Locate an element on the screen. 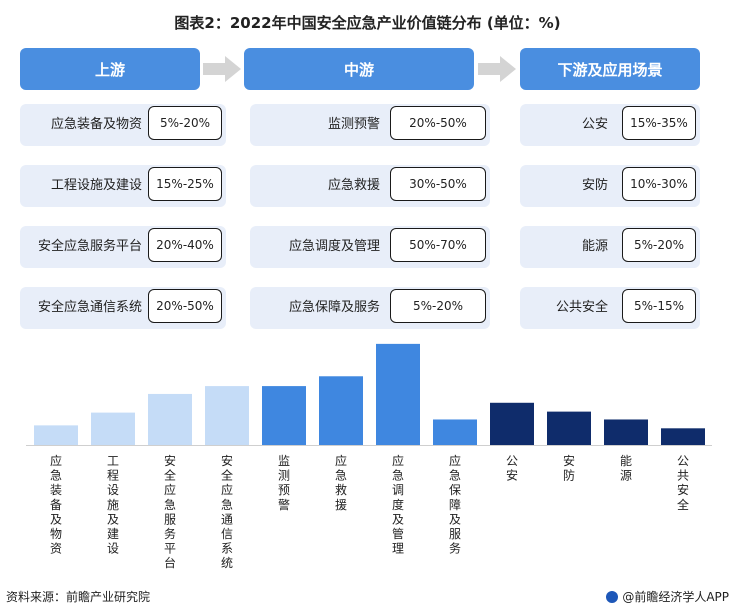  x-tick-label: 应急救援 is located at coordinates (341, 482).